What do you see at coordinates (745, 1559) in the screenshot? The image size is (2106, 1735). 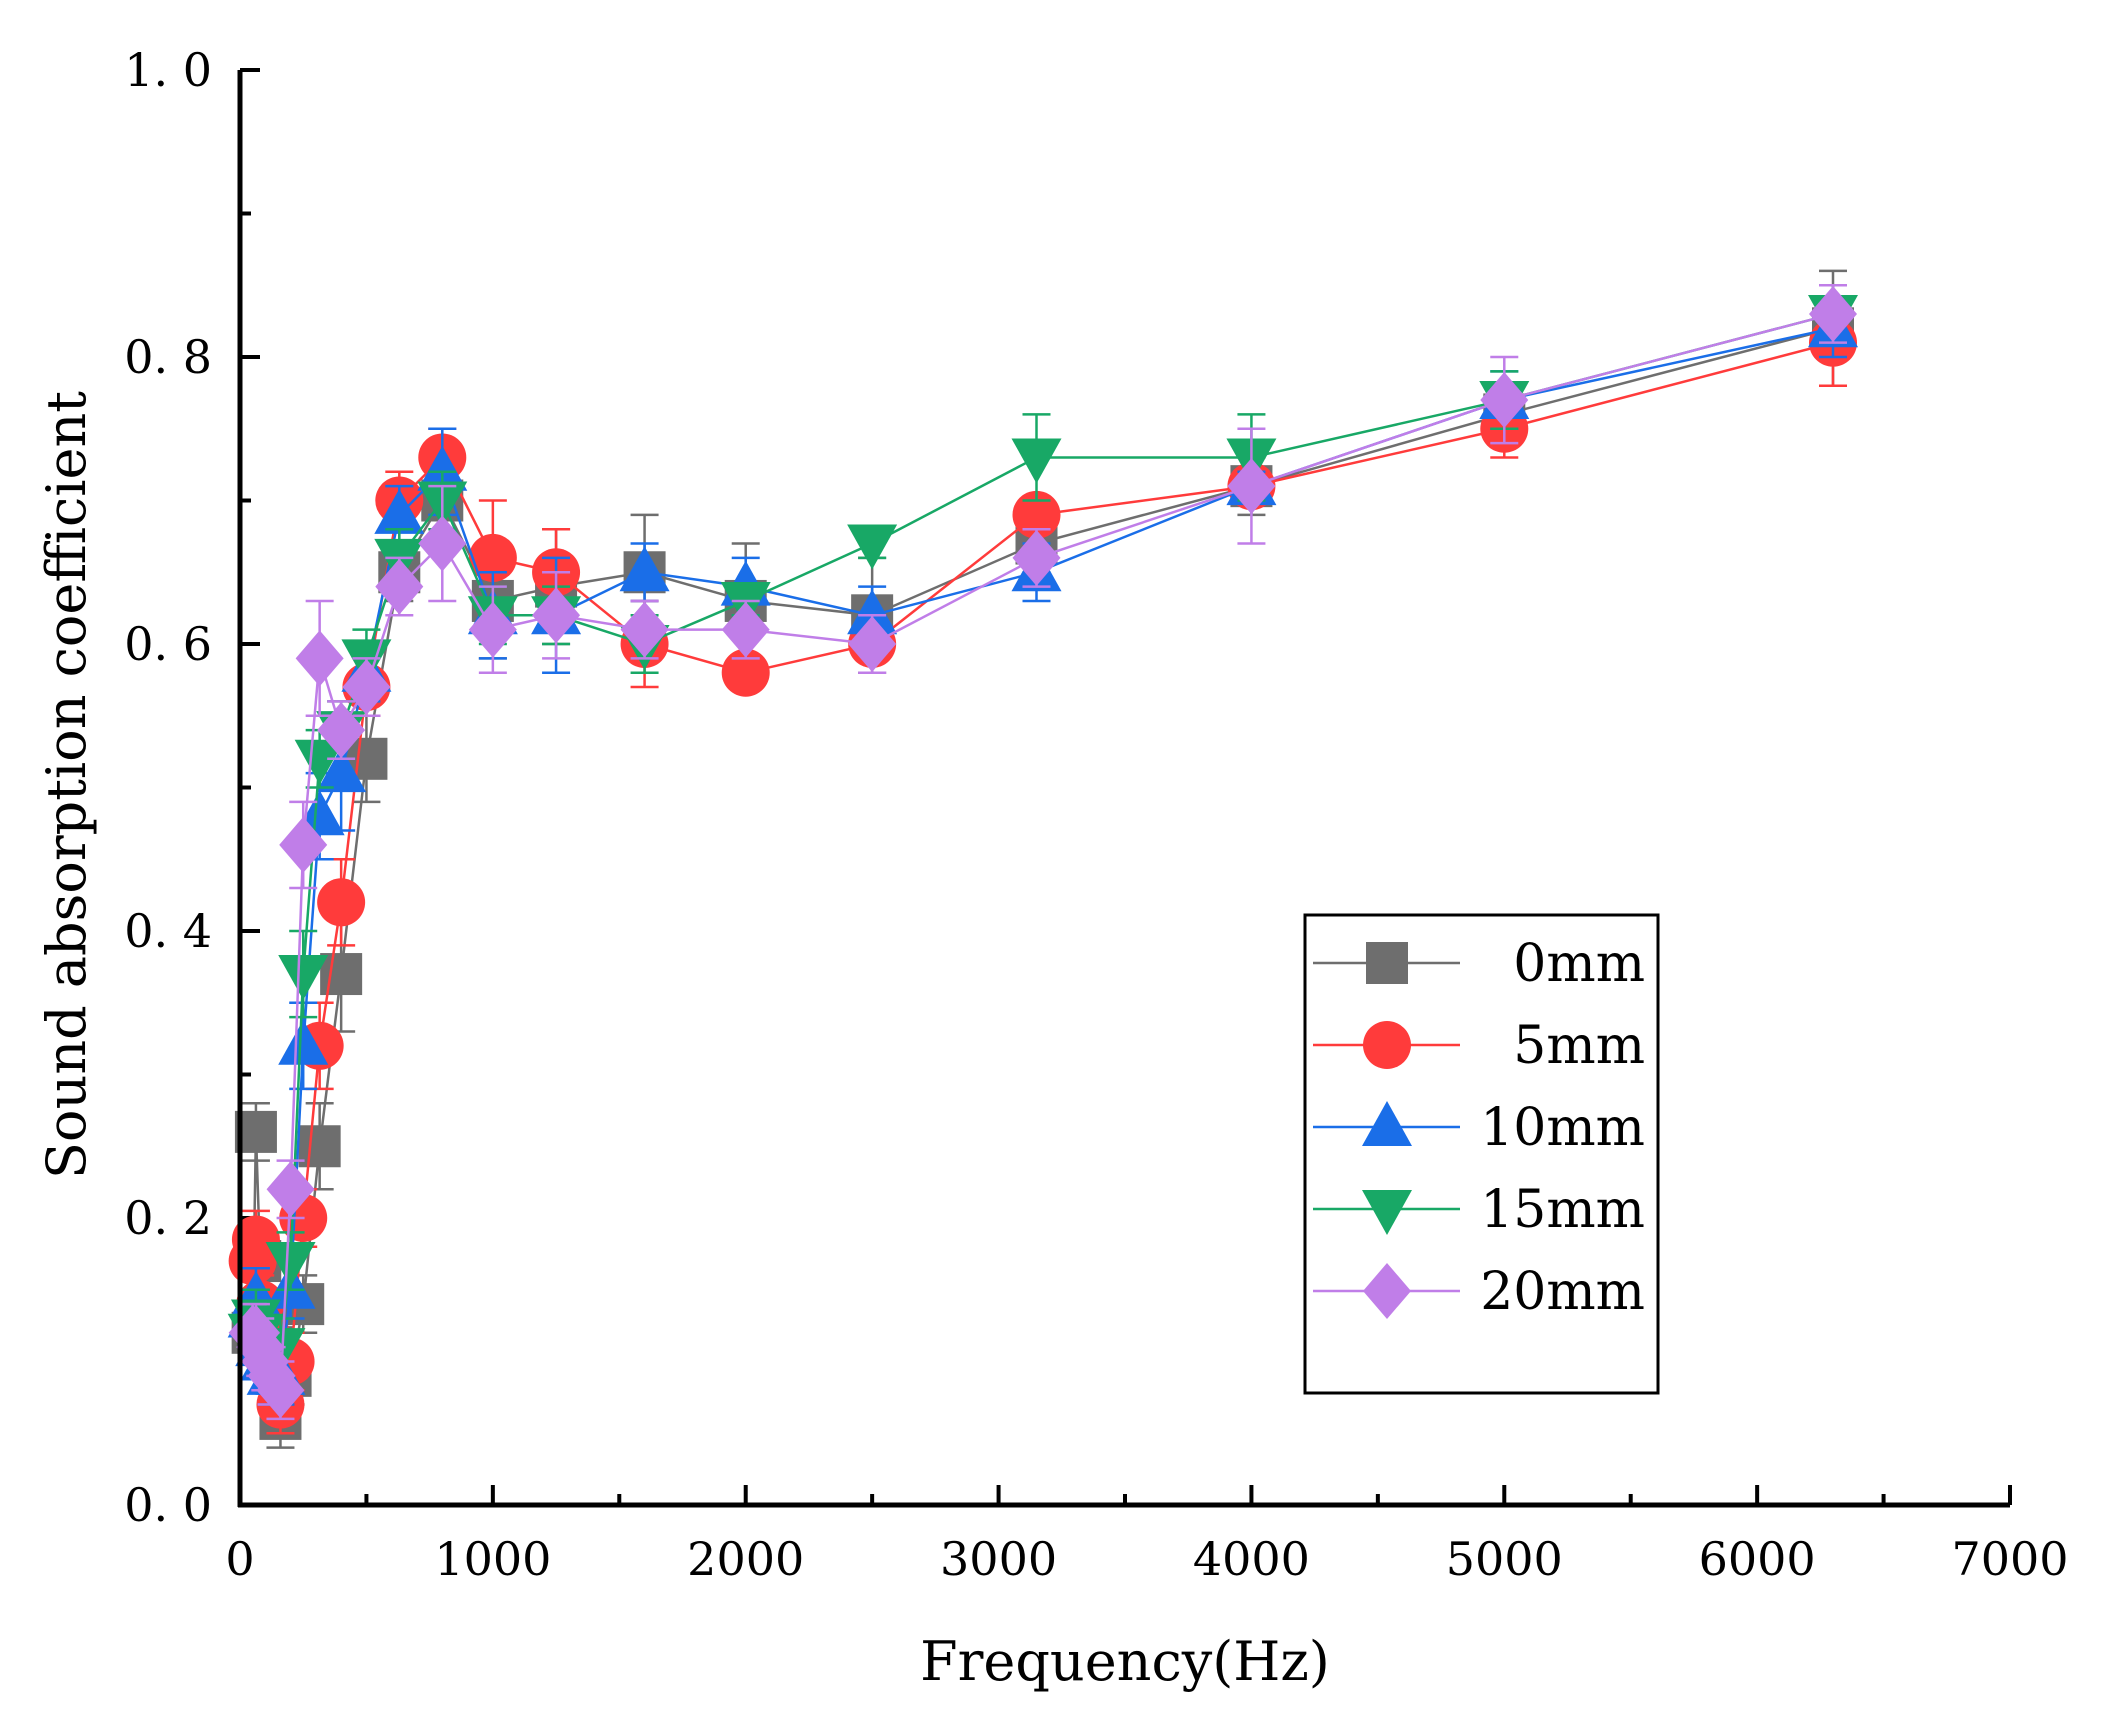 I see `x-tick-label: 2000` at bounding box center [745, 1559].